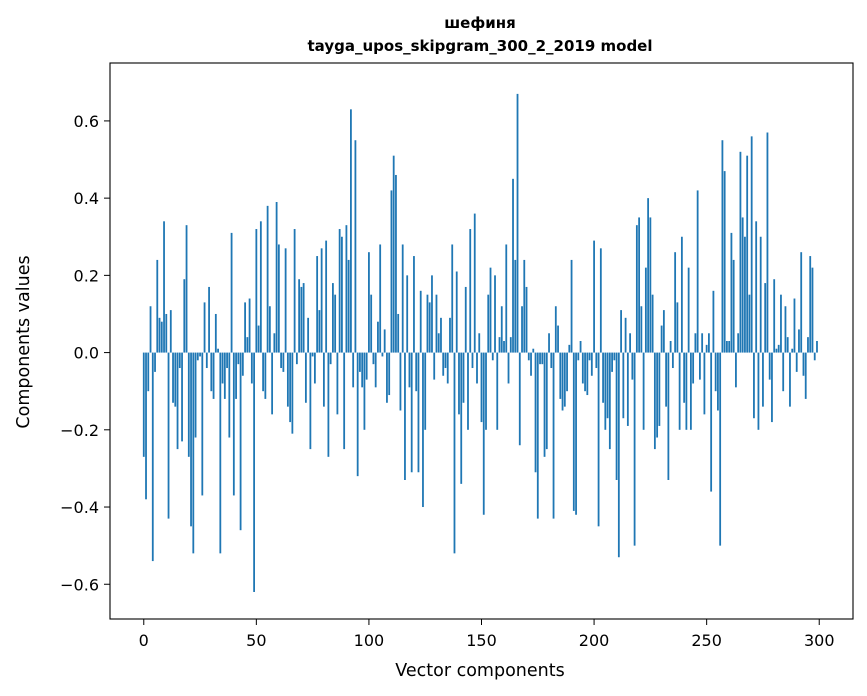 The width and height of the screenshot is (867, 696). Describe the element at coordinates (79, 584) in the screenshot. I see `y-tick-label-0: −0.6` at that location.